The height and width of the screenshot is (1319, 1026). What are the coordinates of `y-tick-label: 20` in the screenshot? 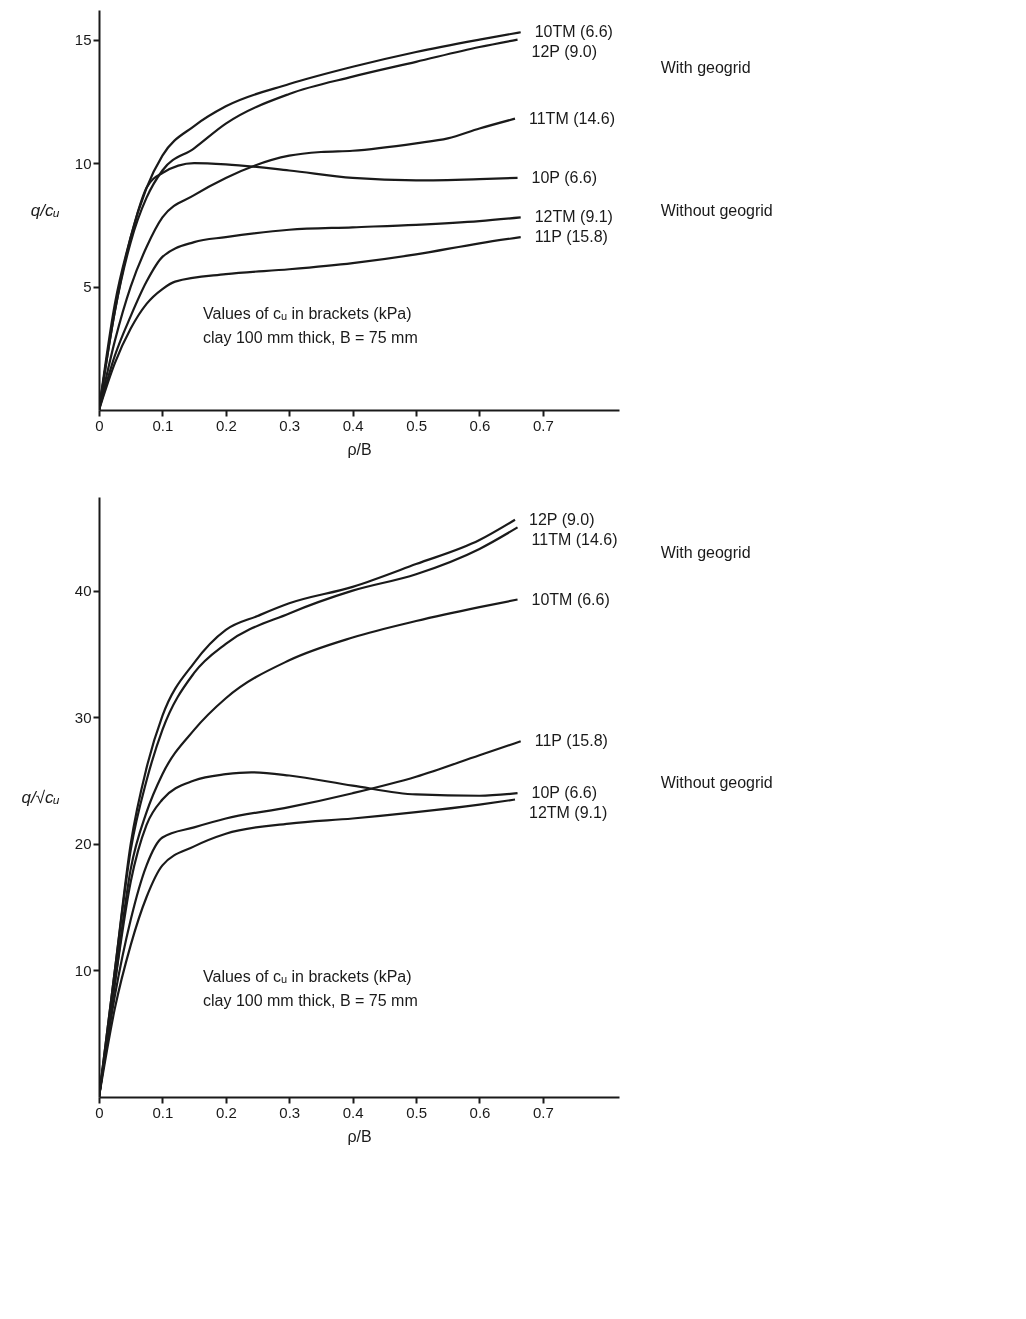 It's located at (83, 844).